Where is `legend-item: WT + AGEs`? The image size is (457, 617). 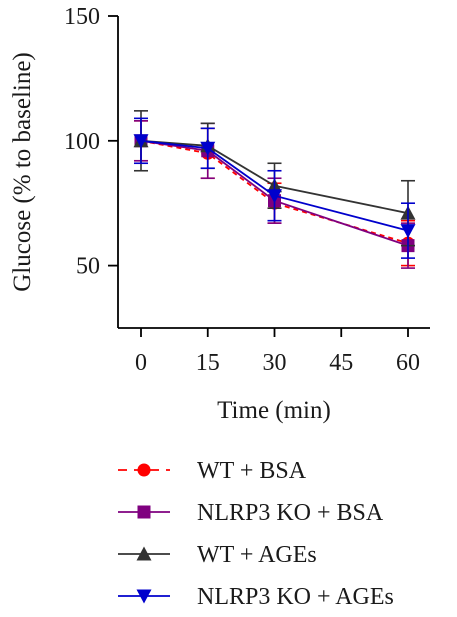 legend-item: WT + AGEs is located at coordinates (217, 555).